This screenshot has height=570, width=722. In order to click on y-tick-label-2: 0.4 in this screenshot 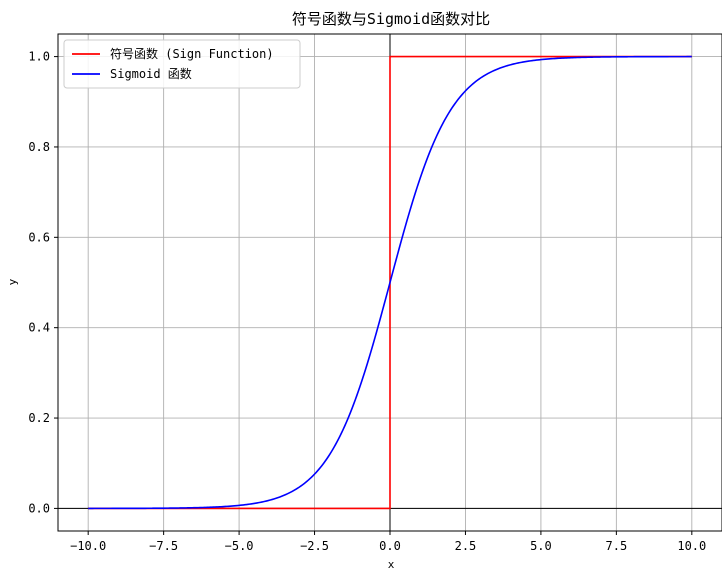, I will do `click(39, 328)`.